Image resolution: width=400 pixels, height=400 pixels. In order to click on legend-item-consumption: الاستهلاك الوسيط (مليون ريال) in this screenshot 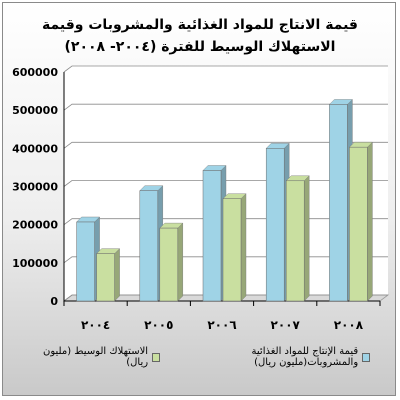, I will do `click(100, 357)`.